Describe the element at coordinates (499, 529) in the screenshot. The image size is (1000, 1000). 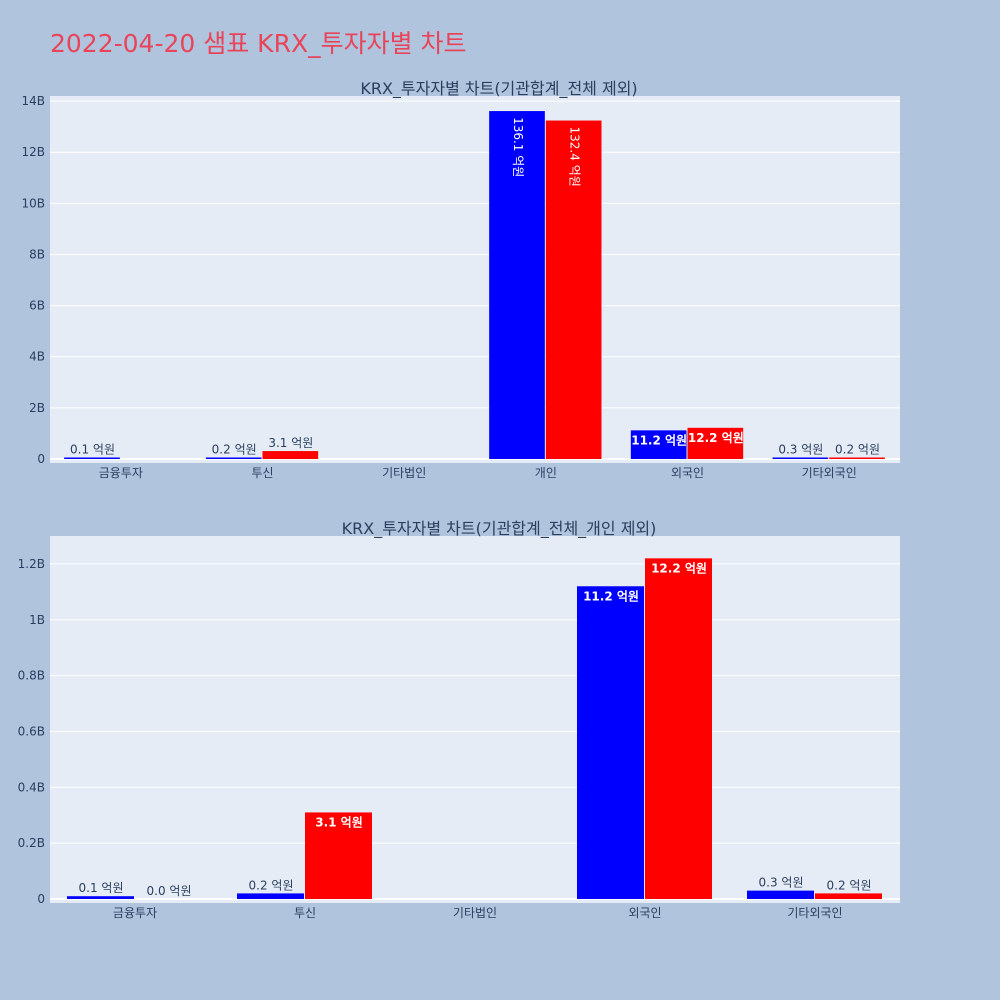
I see `chart-title: KRX_투자자별 차트(기관합계_전체_개인 제외)` at that location.